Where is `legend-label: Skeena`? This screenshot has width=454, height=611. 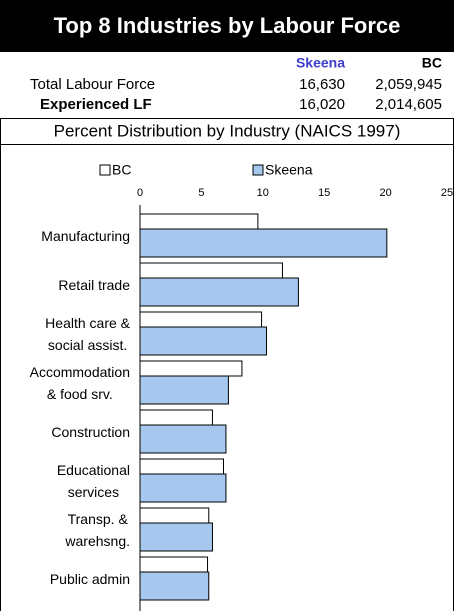
legend-label: Skeena is located at coordinates (289, 170).